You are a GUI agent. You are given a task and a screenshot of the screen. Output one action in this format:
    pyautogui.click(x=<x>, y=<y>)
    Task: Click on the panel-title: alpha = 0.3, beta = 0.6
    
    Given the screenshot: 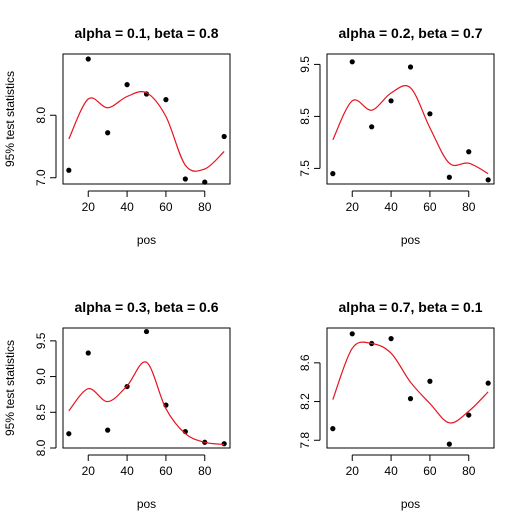 What is the action you would take?
    pyautogui.click(x=147, y=307)
    